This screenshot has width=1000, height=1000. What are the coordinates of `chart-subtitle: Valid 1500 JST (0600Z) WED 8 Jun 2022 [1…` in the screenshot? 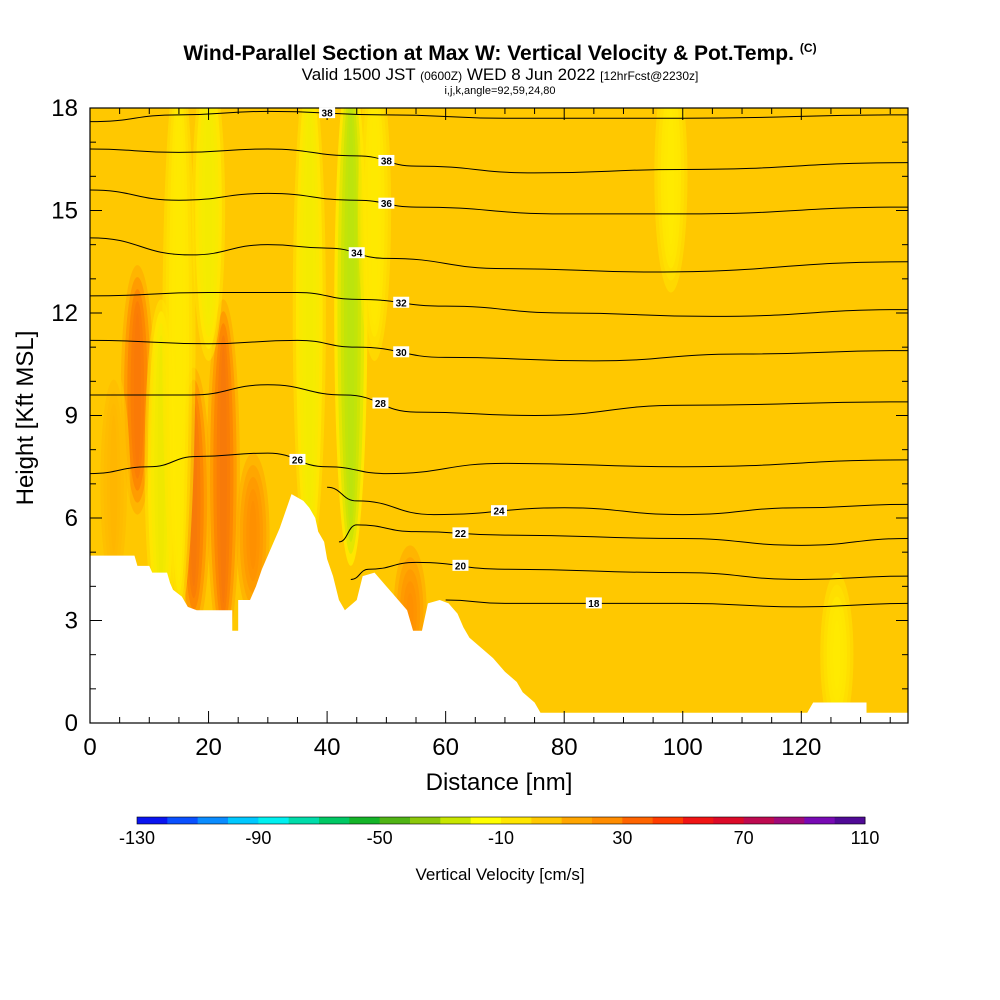 It's located at (500, 75).